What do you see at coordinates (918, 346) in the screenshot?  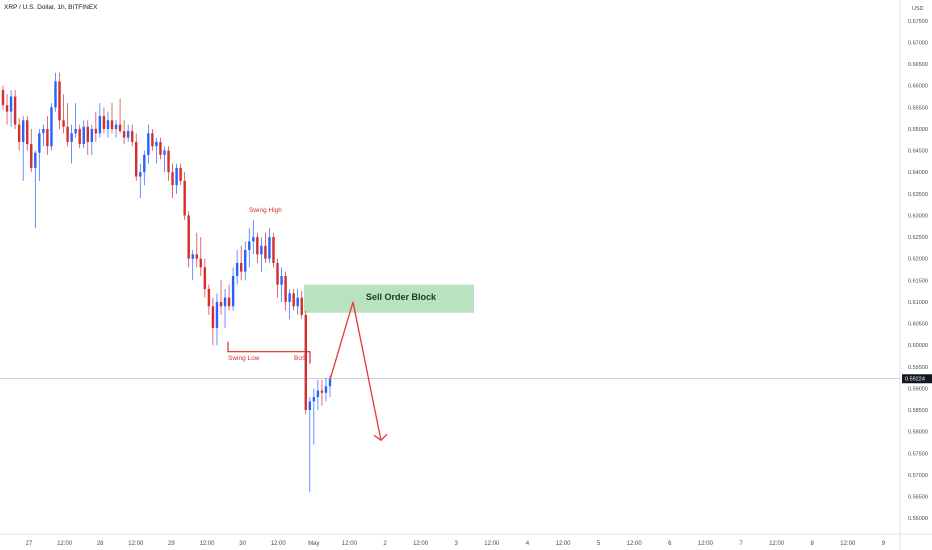 I see `price-tick-label: 0.60000` at bounding box center [918, 346].